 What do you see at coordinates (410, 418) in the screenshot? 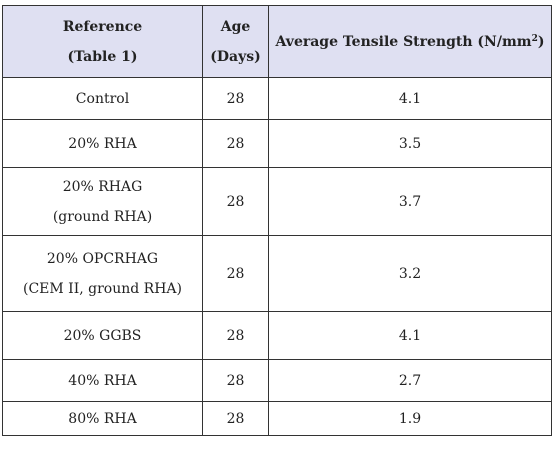
I see `cell-strength: 1.9` at bounding box center [410, 418].